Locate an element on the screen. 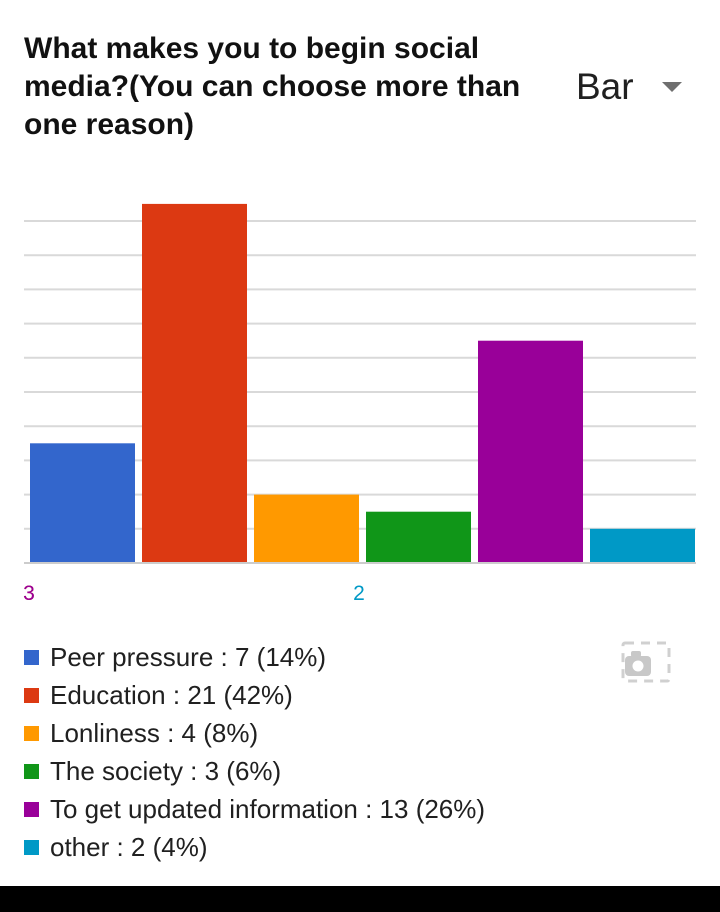 This screenshot has width=720, height=912. camera-icon is located at coordinates (646, 662).